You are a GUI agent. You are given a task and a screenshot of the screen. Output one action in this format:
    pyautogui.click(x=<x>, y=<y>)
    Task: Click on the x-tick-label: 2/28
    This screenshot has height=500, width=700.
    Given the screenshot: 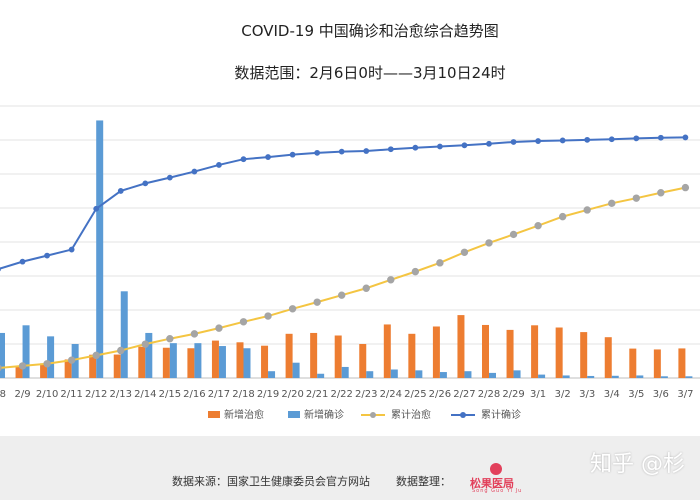 What is the action you would take?
    pyautogui.click(x=489, y=394)
    